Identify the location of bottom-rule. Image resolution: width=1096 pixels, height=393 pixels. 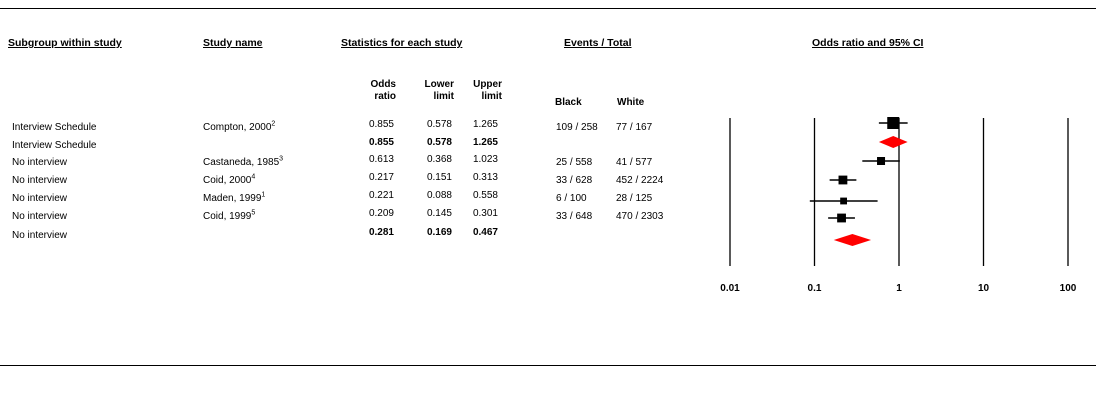
(548, 365).